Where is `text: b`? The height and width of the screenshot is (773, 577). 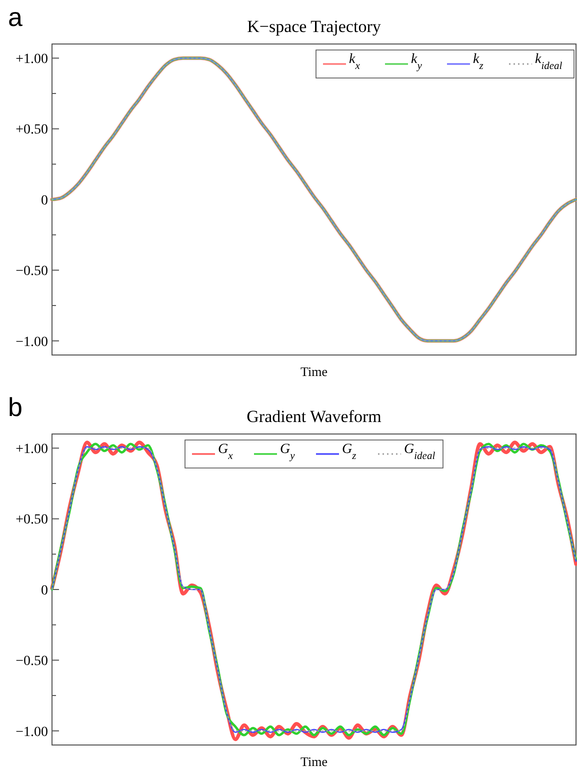
text: b is located at coordinates (15, 407).